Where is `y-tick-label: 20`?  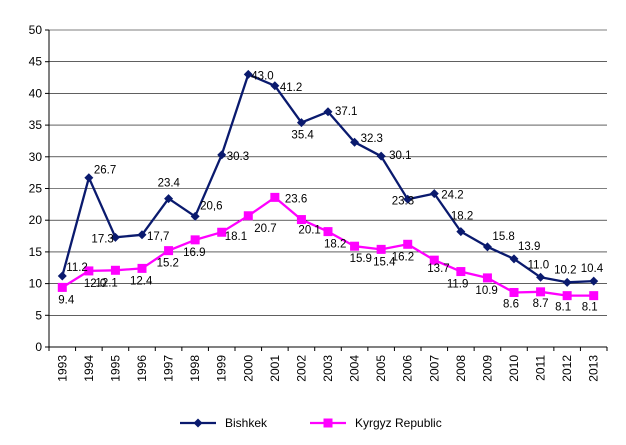 y-tick-label: 20 is located at coordinates (36, 220).